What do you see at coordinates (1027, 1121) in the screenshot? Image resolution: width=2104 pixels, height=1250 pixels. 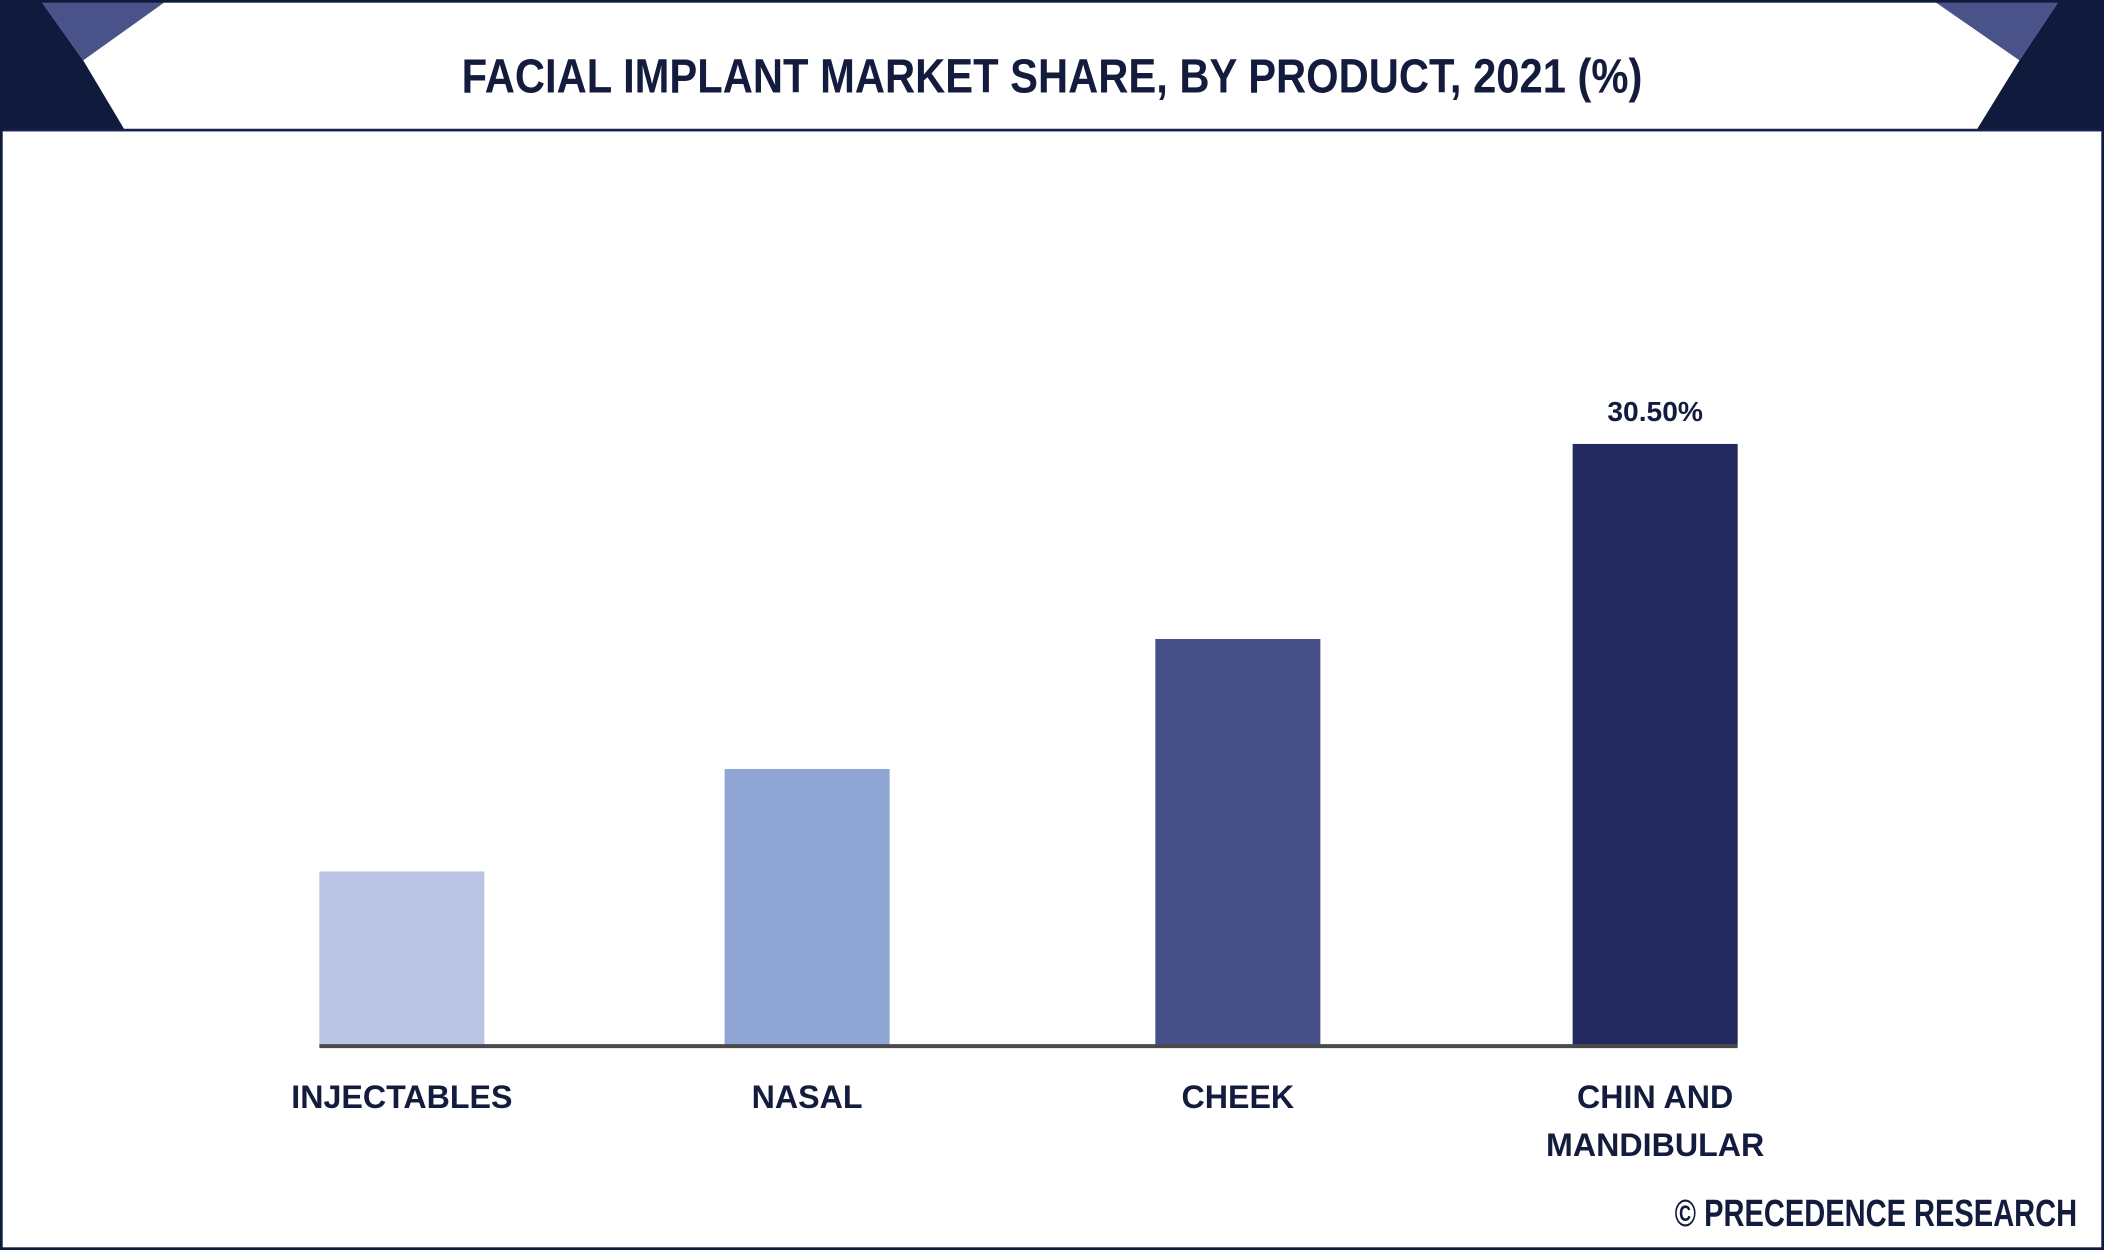 I see `category-labels: INJECTABLES NASAL CHEEK CHIN AND MANDIBULAR` at bounding box center [1027, 1121].